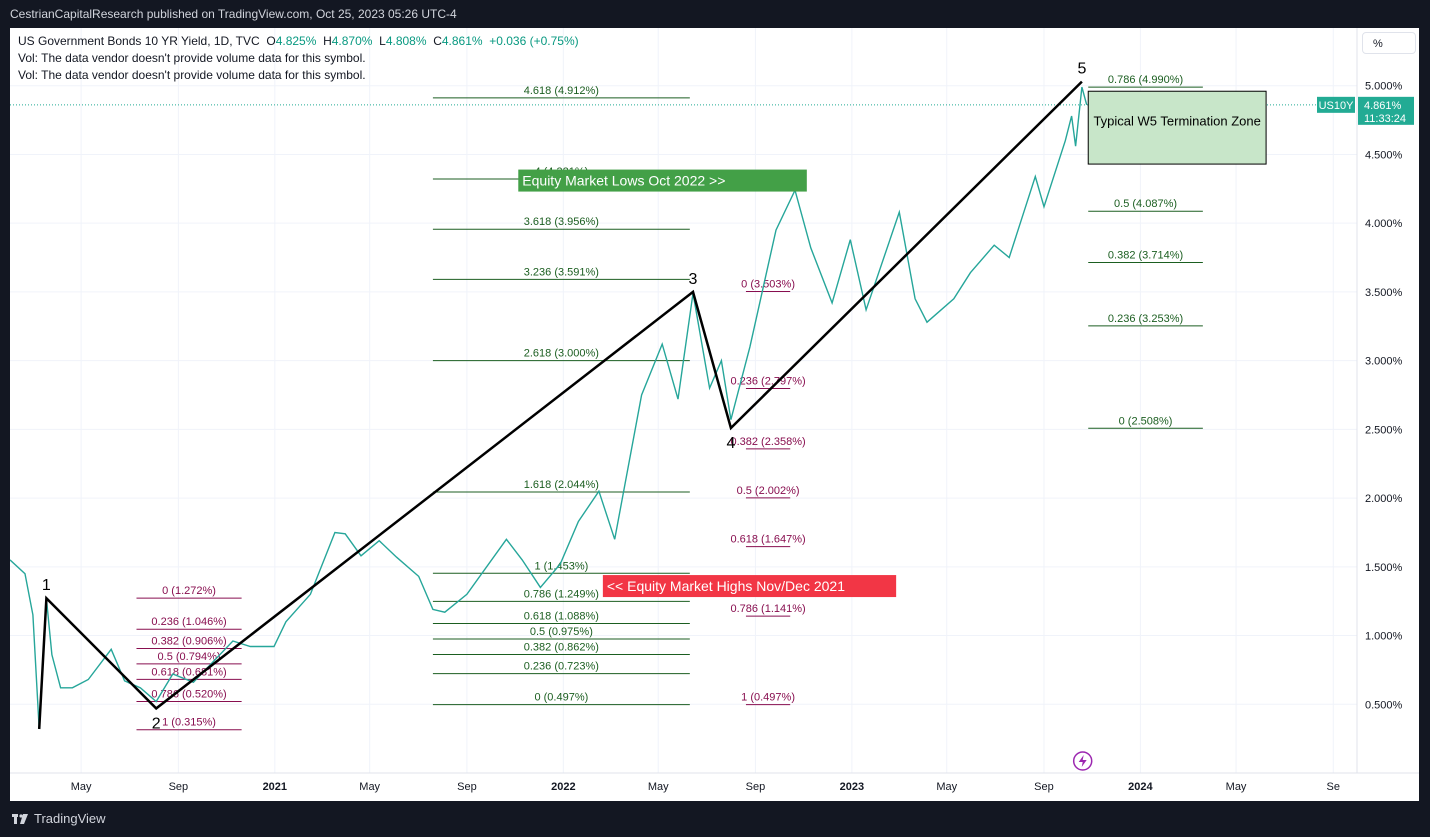  What do you see at coordinates (730, 443) in the screenshot?
I see `wave-label-4: 4` at bounding box center [730, 443].